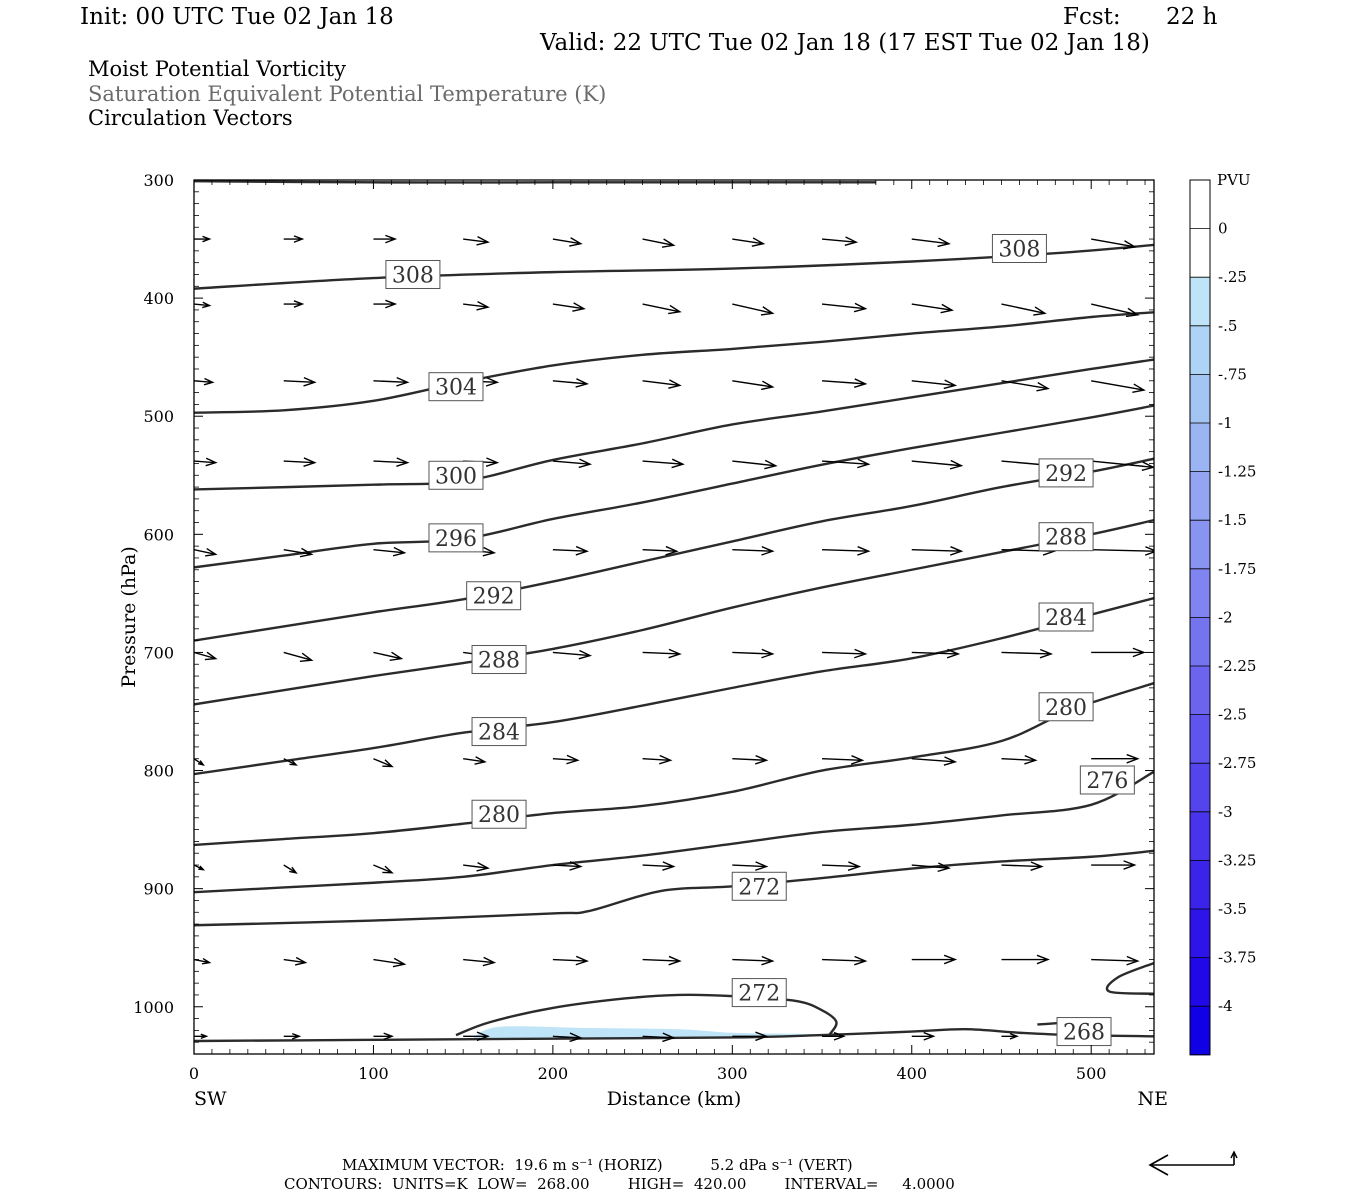 The image size is (1350, 1200). What do you see at coordinates (373, 1073) in the screenshot?
I see `x-tick-label: 100` at bounding box center [373, 1073].